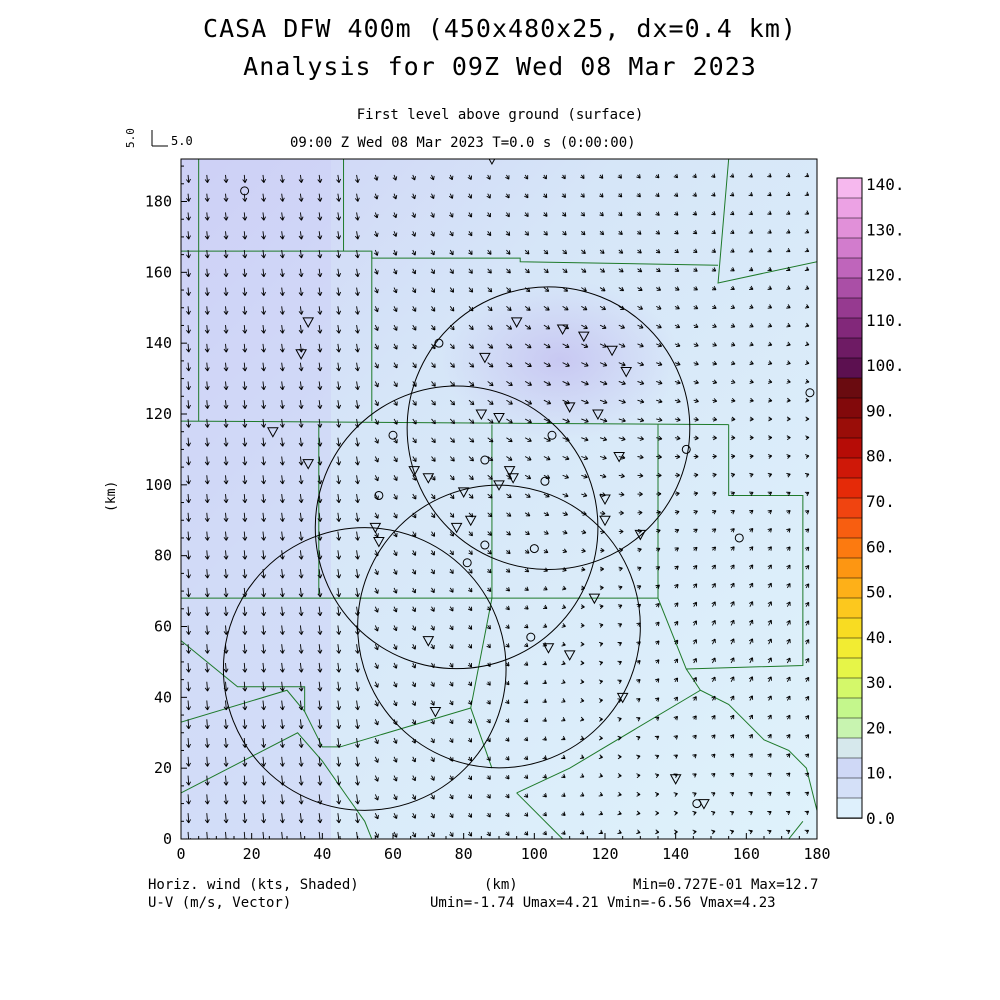  I want to click on x-tick-label: 40, so click(322, 854).